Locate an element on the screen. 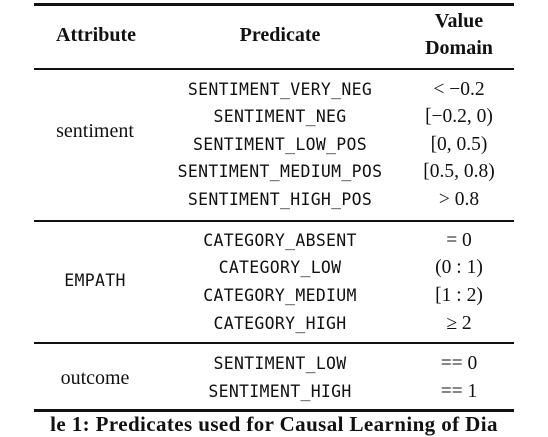  predicate-cell: SENTIMENT_VERY_NEG is located at coordinates (280, 89).